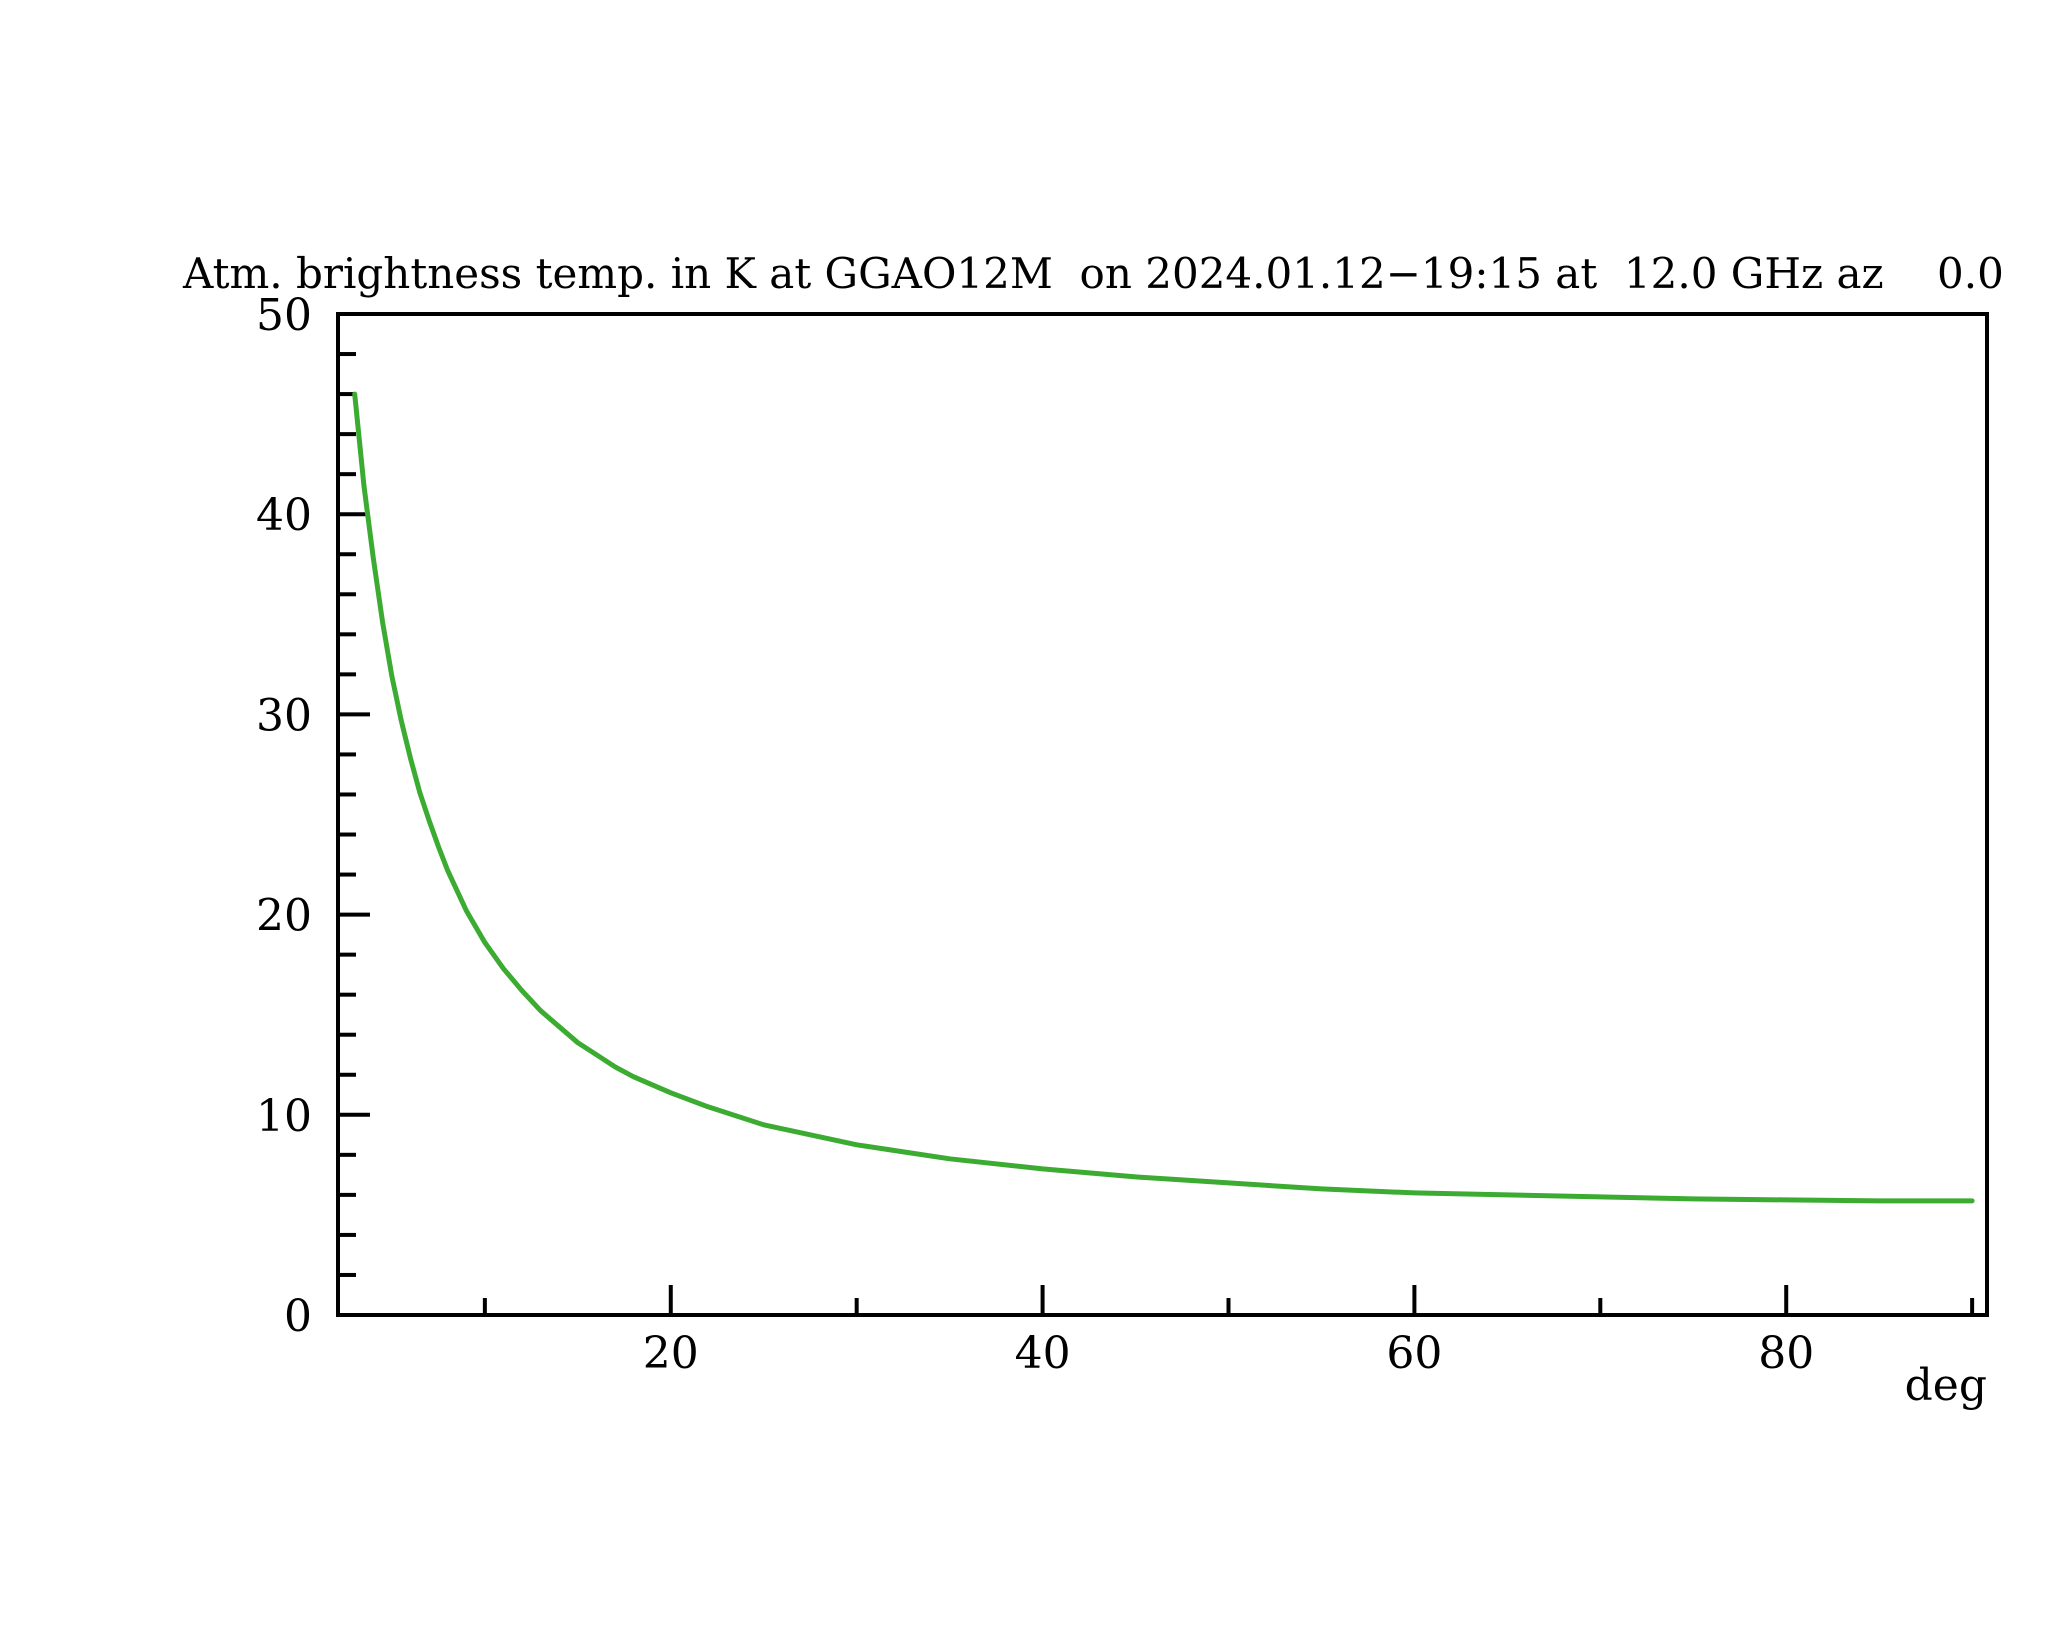  What do you see at coordinates (671, 1353) in the screenshot?
I see `x-tick-label: 20` at bounding box center [671, 1353].